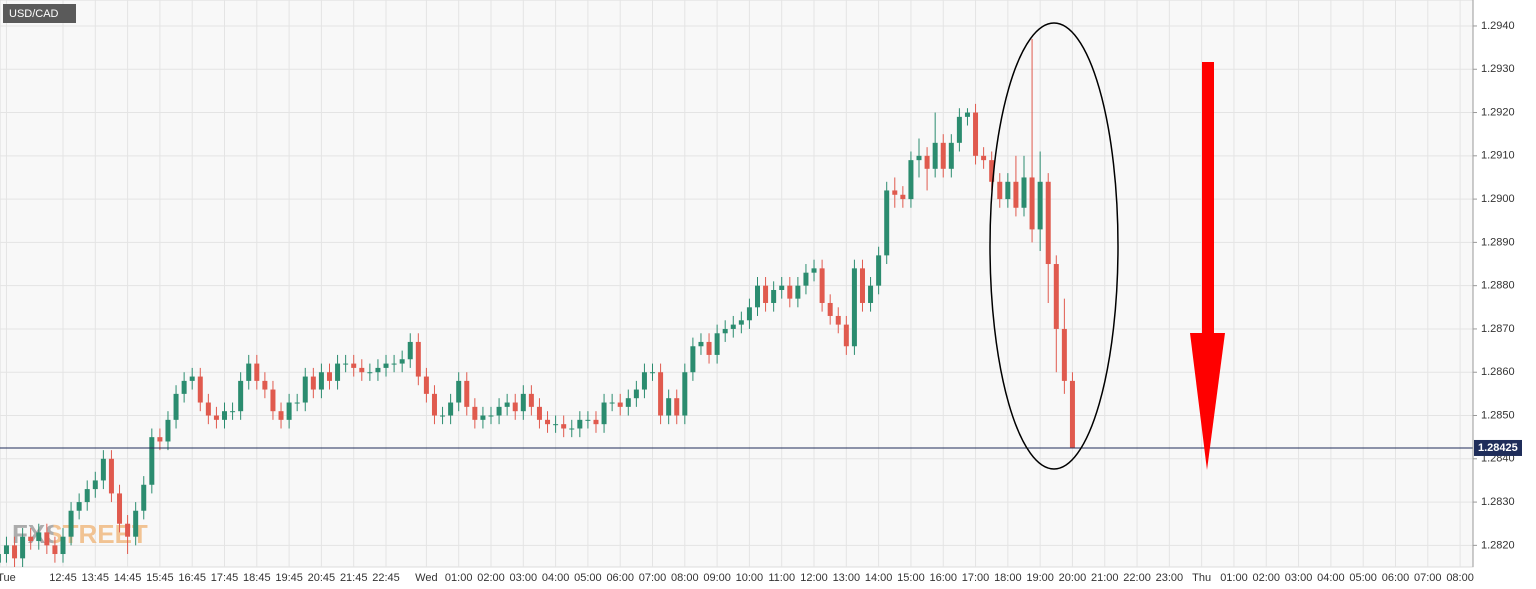 The image size is (1536, 589). Describe the element at coordinates (1498, 156) in the screenshot. I see `y-tick-label: 1.2910` at that location.